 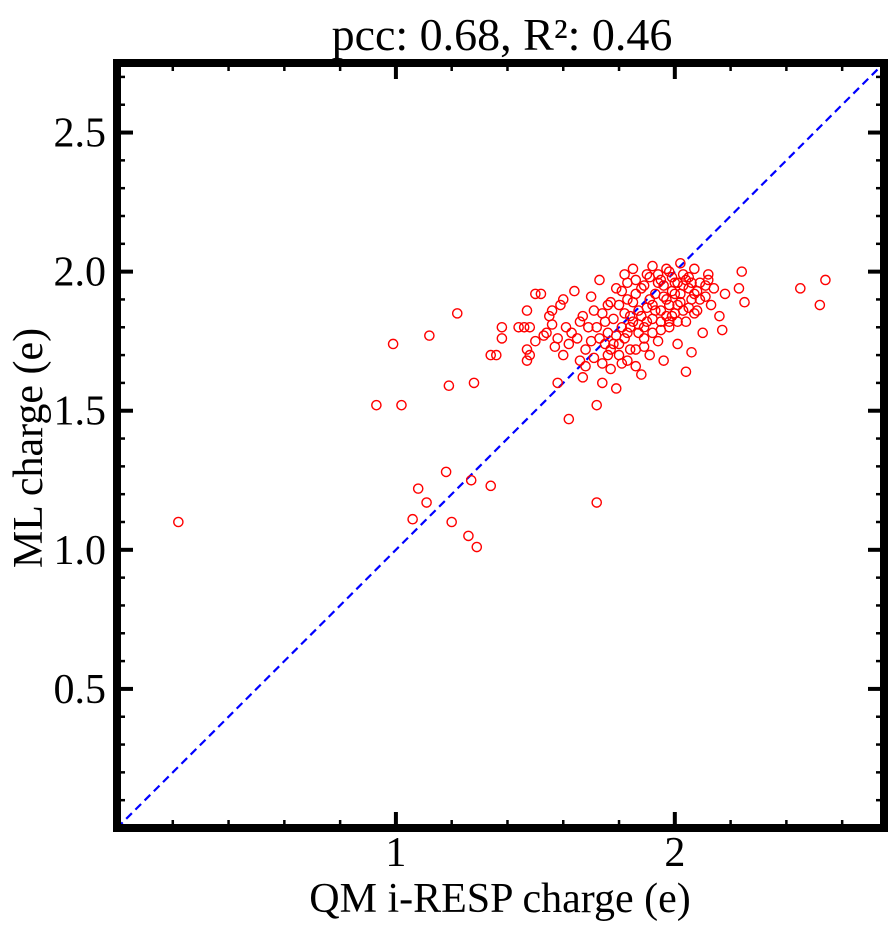 What do you see at coordinates (80, 134) in the screenshot?
I see `y-tick-label: 2.5` at bounding box center [80, 134].